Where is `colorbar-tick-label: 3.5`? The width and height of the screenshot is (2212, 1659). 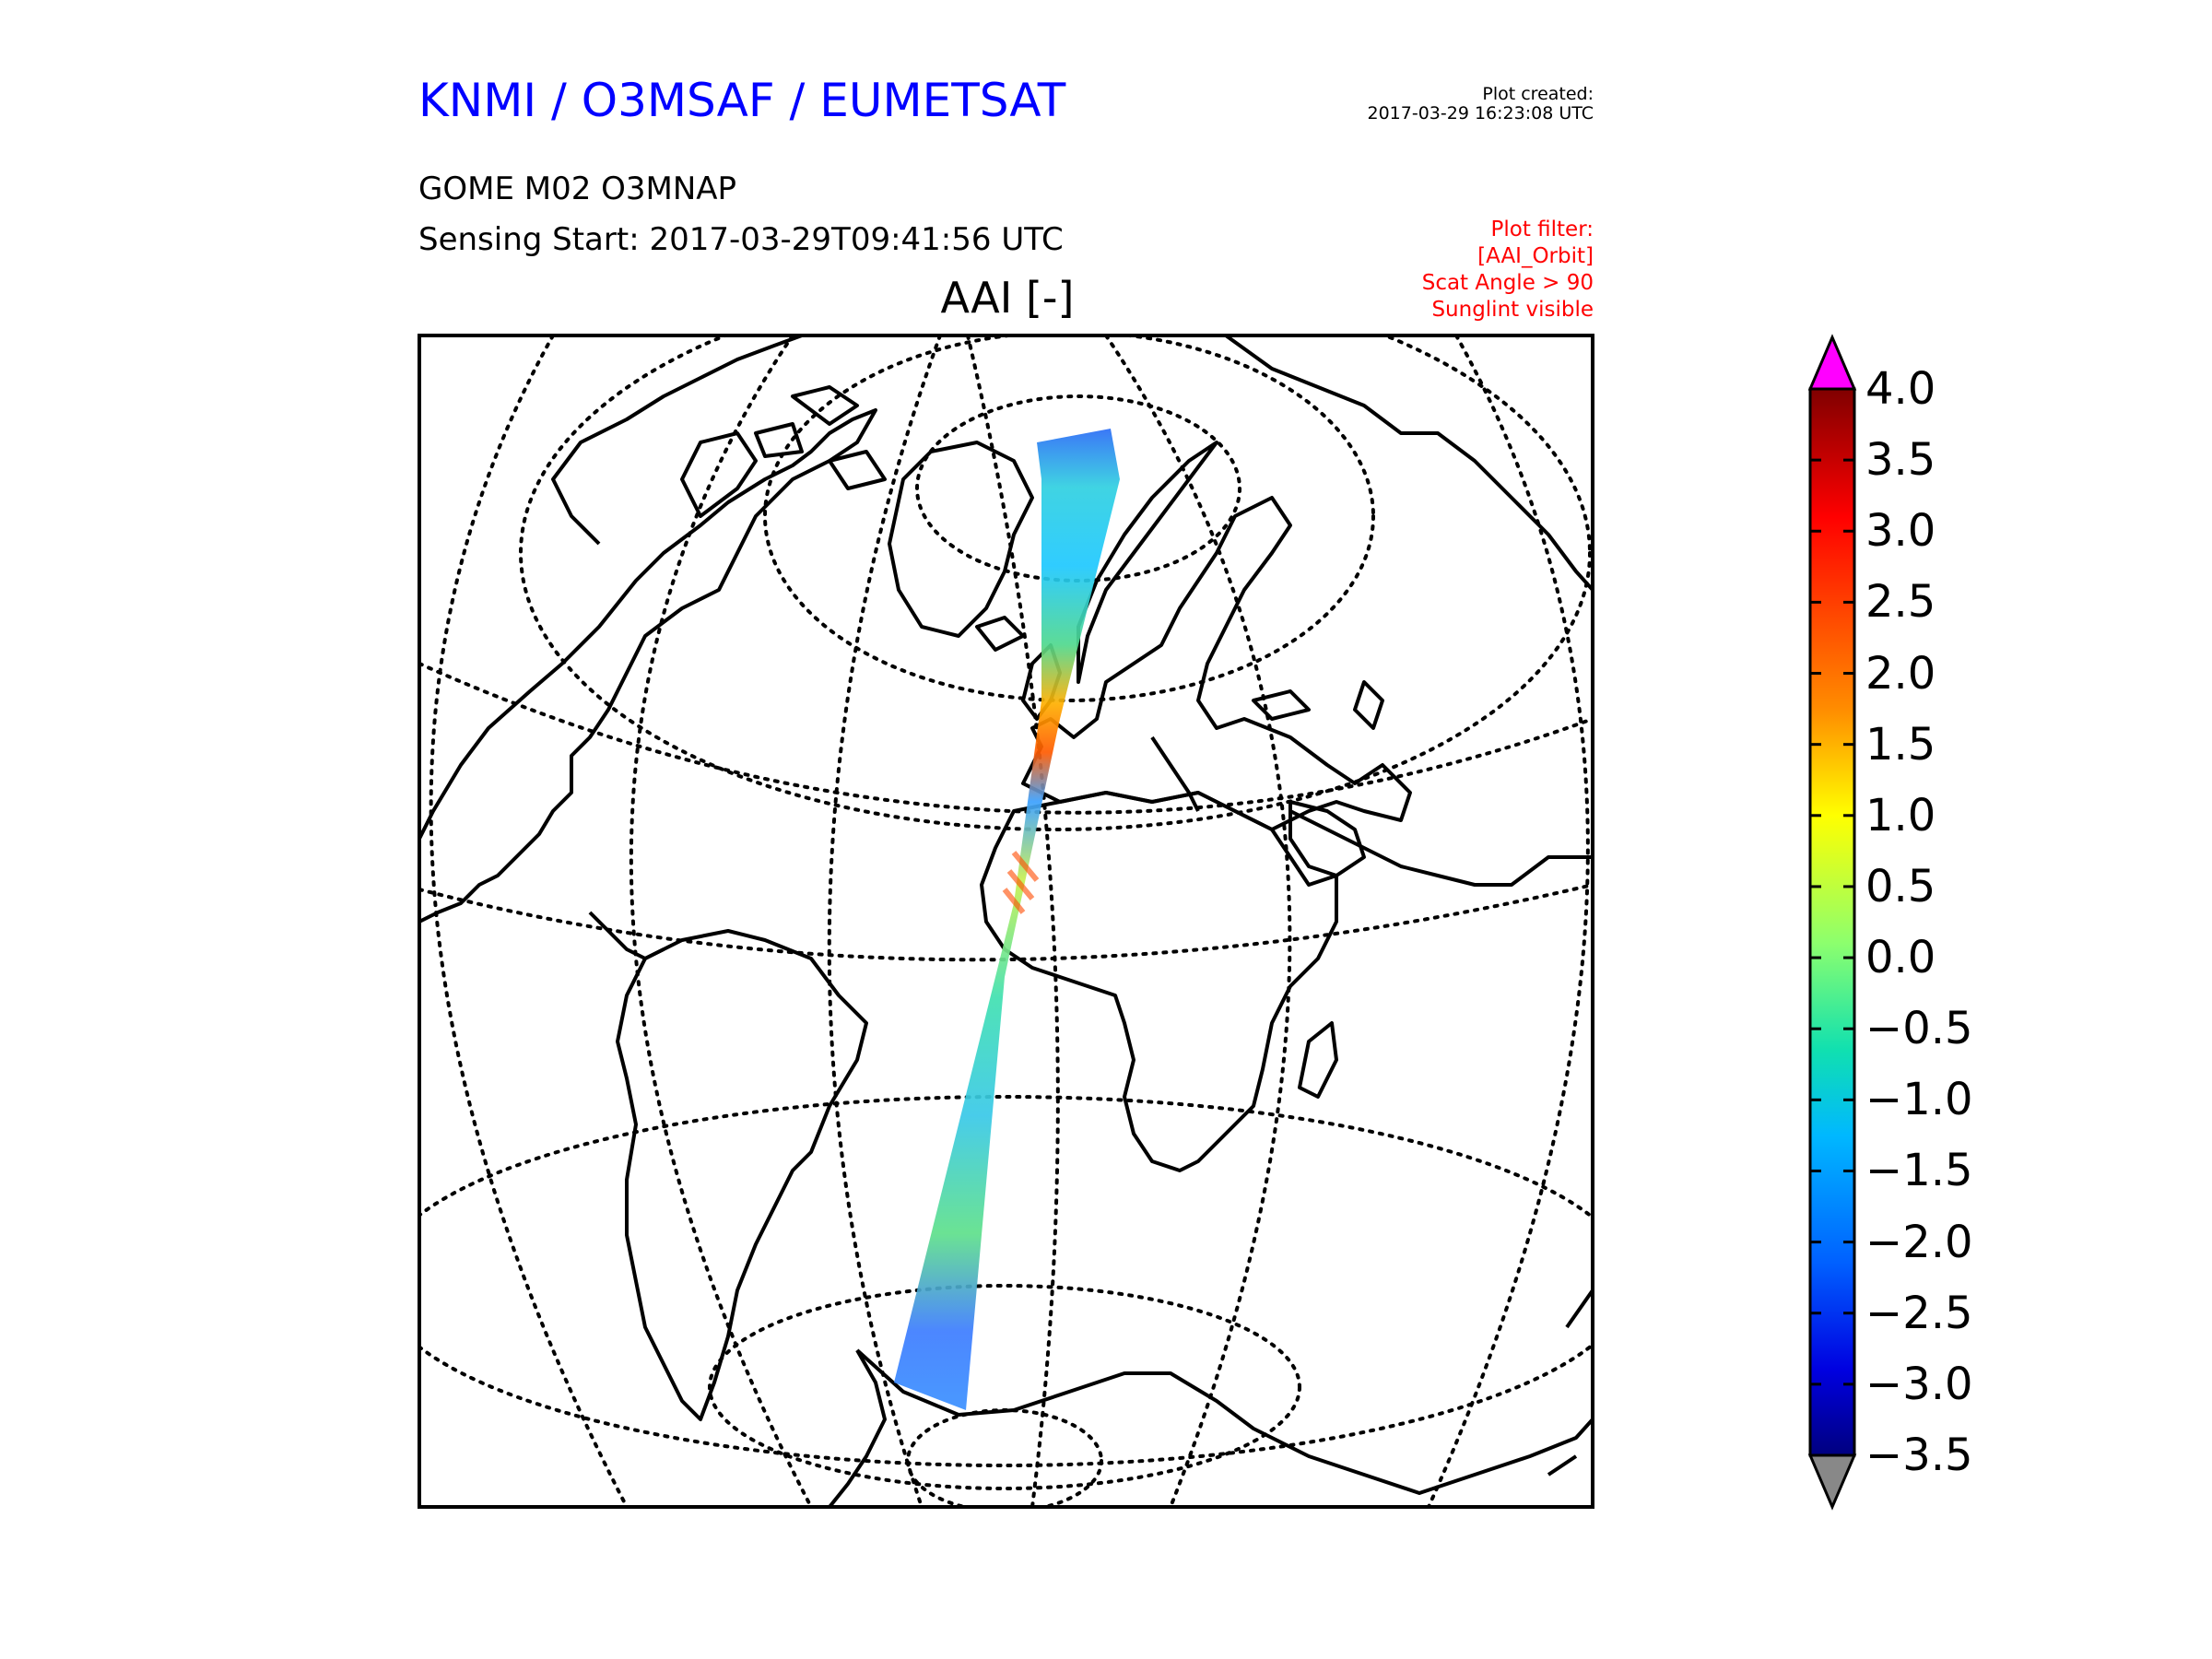 colorbar-tick-label: 3.5 is located at coordinates (1900, 460).